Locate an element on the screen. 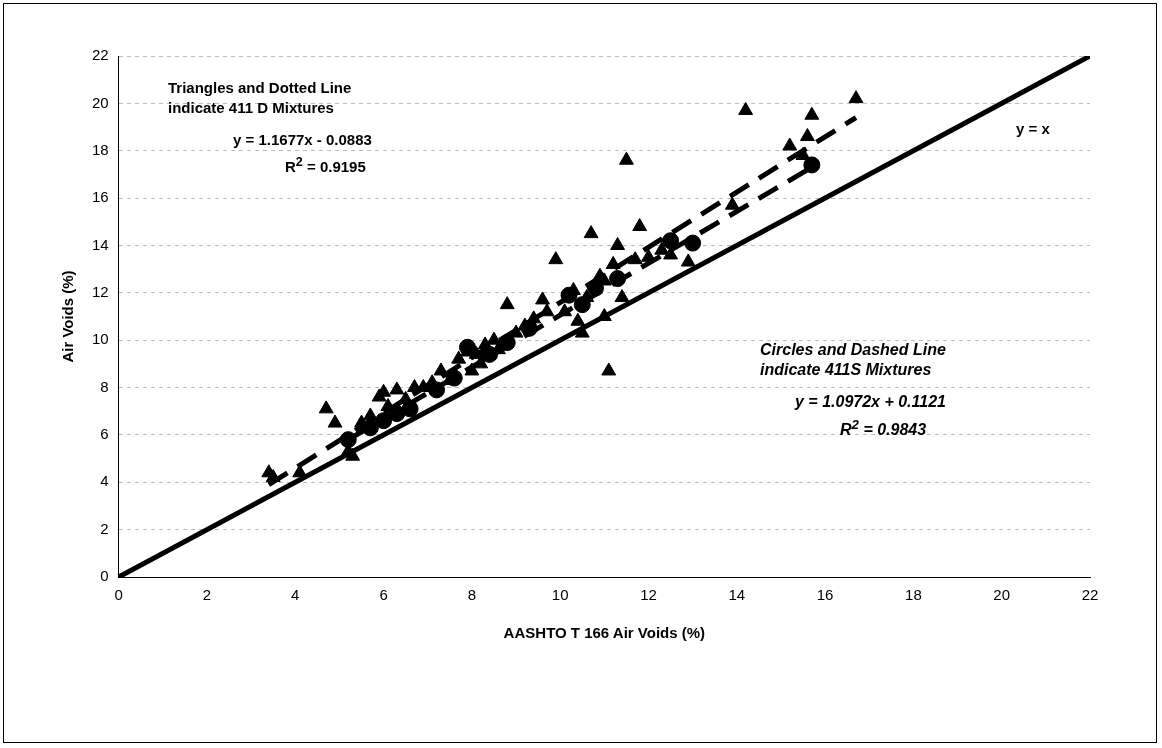 This screenshot has width=1162, height=748. y-tick-label: 22 is located at coordinates (100, 55).